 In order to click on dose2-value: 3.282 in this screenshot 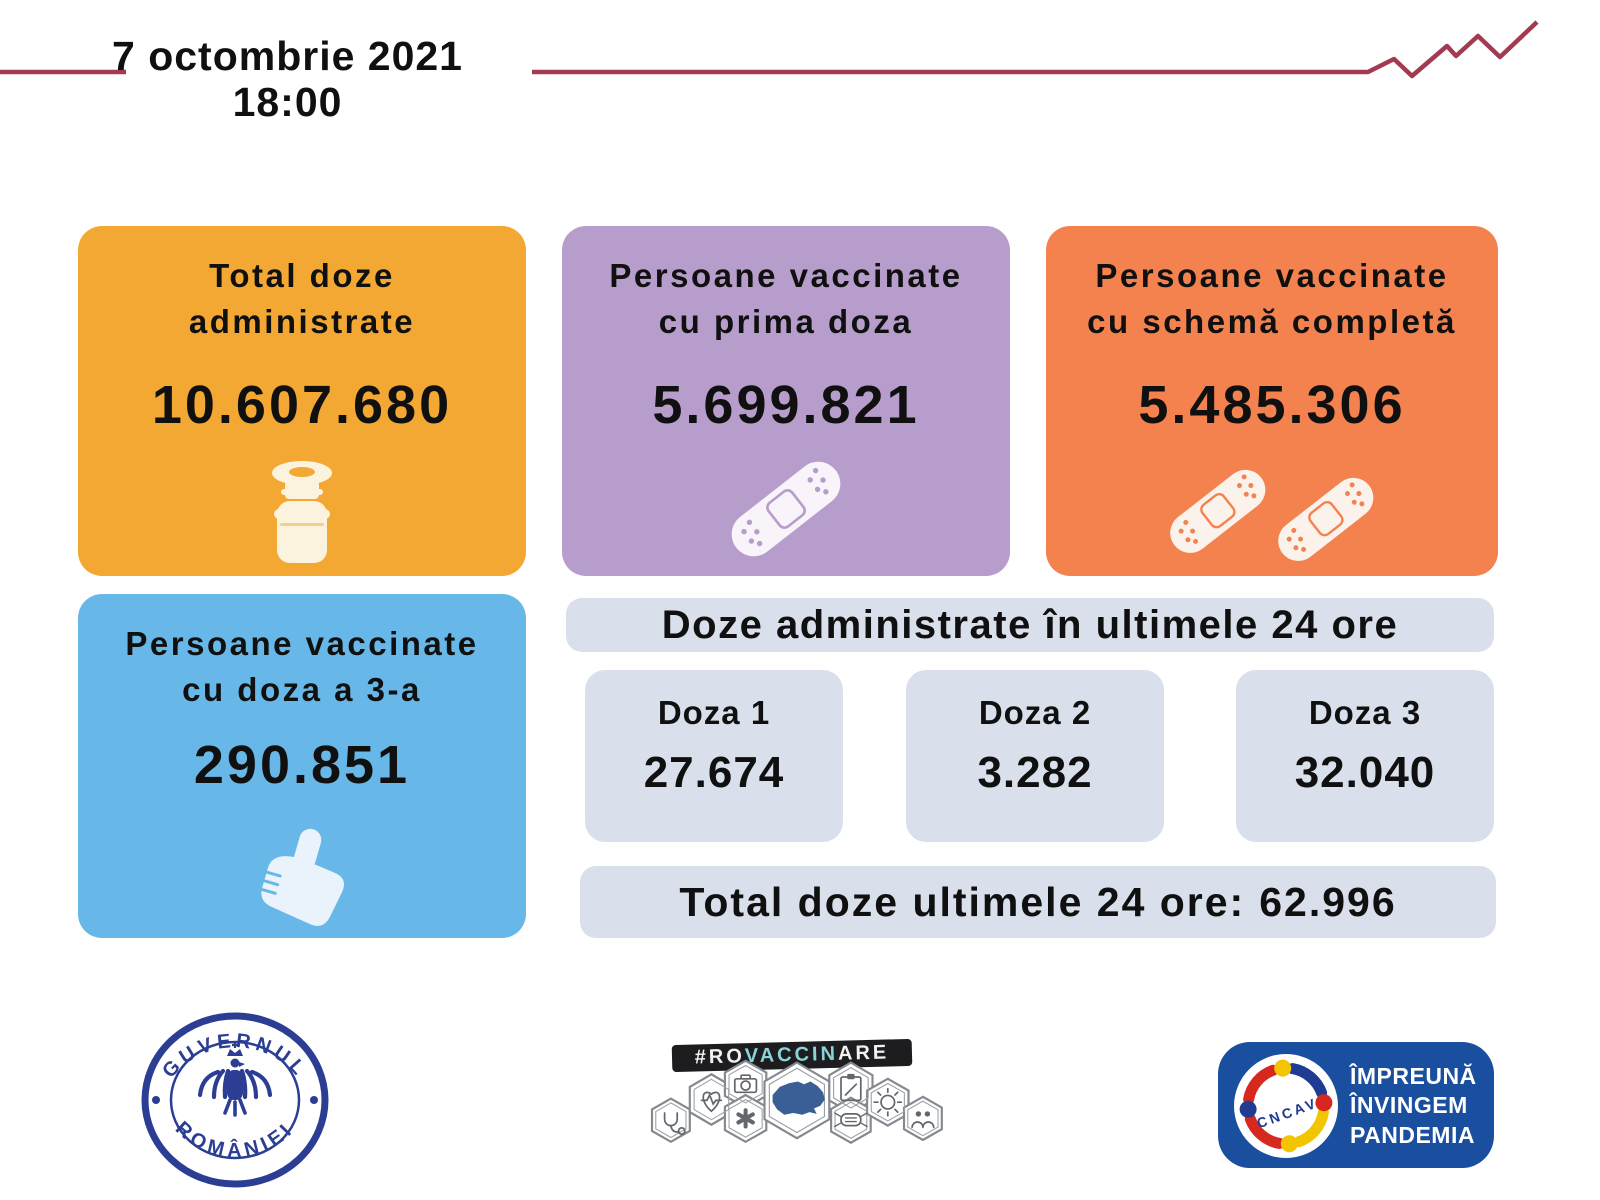, I will do `click(1035, 772)`.